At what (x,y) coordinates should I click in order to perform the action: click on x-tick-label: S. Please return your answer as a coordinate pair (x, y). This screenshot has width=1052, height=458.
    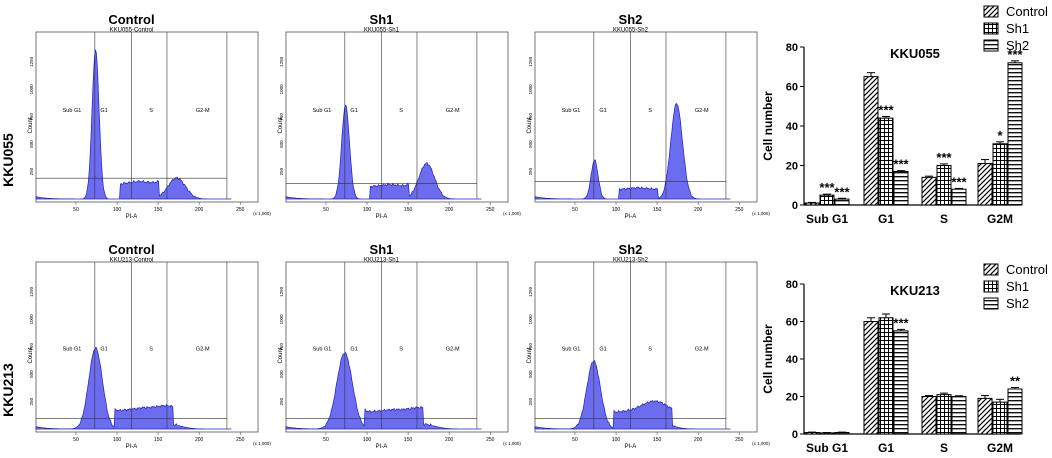
    Looking at the image, I should click on (944, 448).